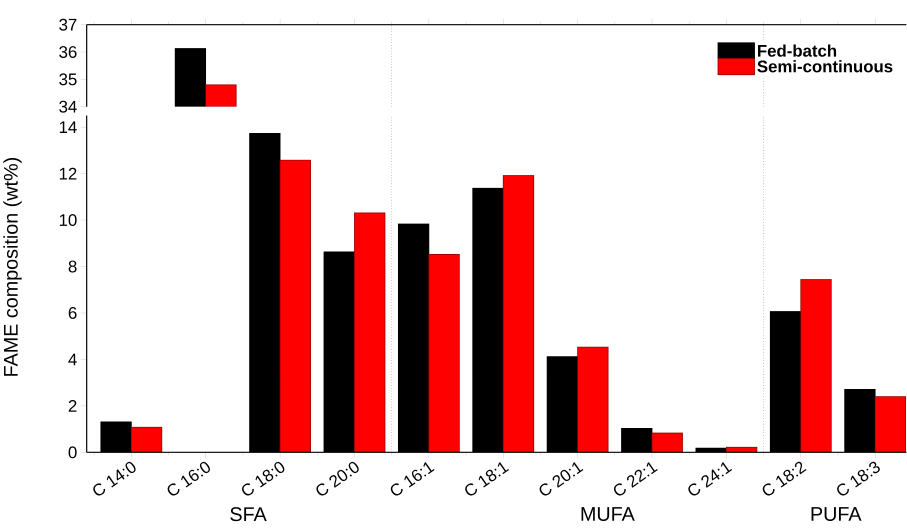  I want to click on y-tick-label: 34, so click(68, 106).